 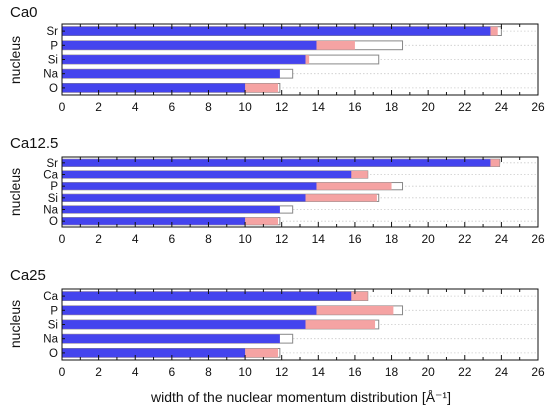 What do you see at coordinates (24, 12) in the screenshot?
I see `panel-title: Ca0` at bounding box center [24, 12].